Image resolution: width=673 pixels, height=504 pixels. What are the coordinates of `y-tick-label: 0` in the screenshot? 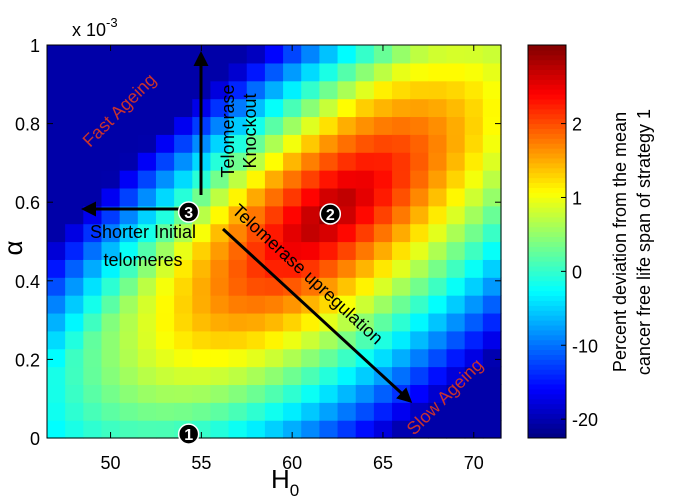 It's located at (35, 439).